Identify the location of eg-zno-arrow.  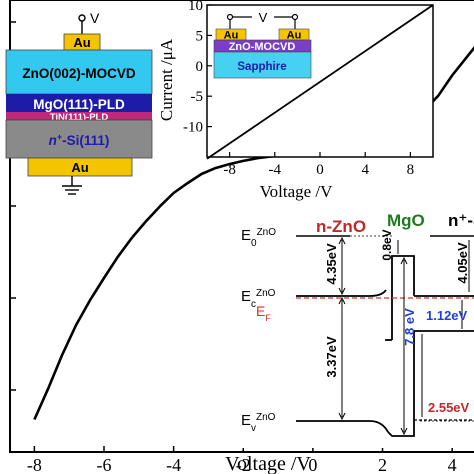
(342, 358).